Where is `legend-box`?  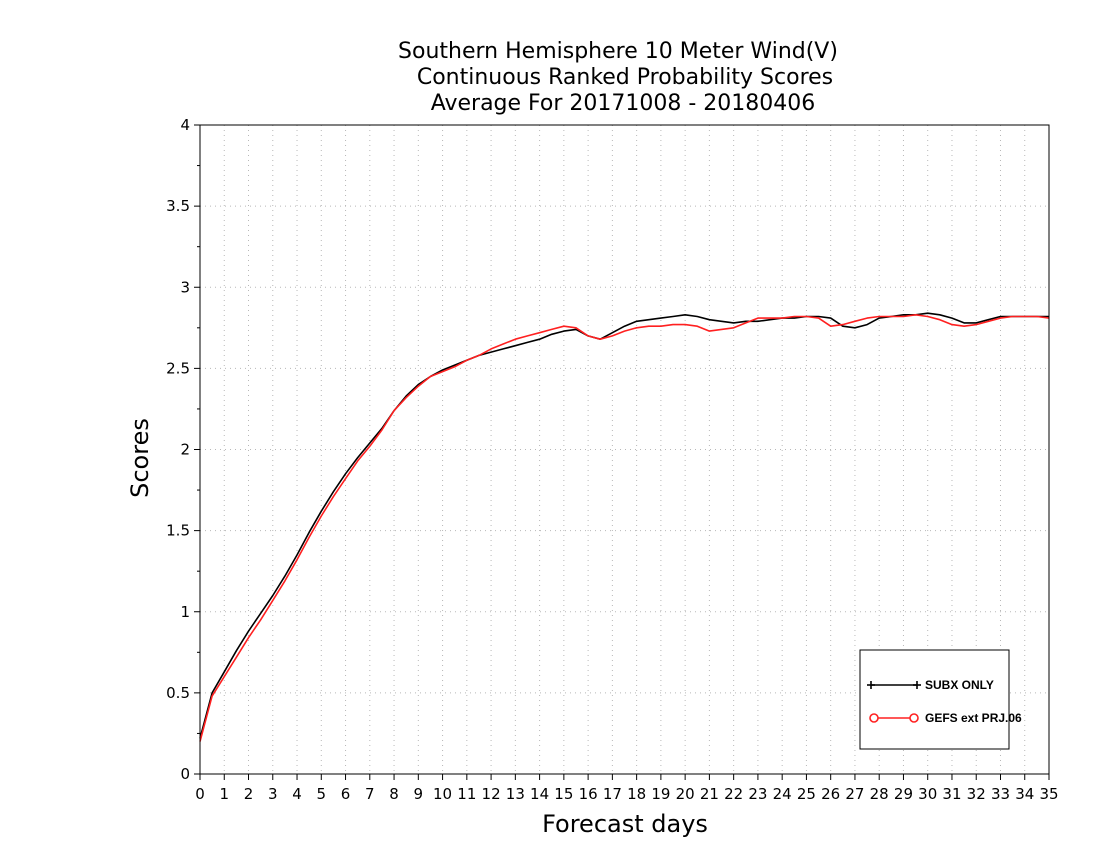
legend-box is located at coordinates (934, 699).